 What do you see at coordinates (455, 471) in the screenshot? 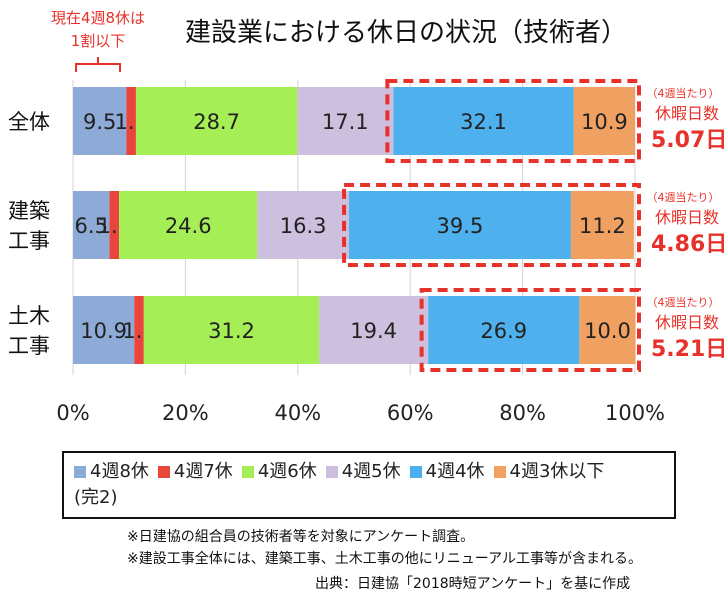
I see `legend-label: 4週4休` at bounding box center [455, 471].